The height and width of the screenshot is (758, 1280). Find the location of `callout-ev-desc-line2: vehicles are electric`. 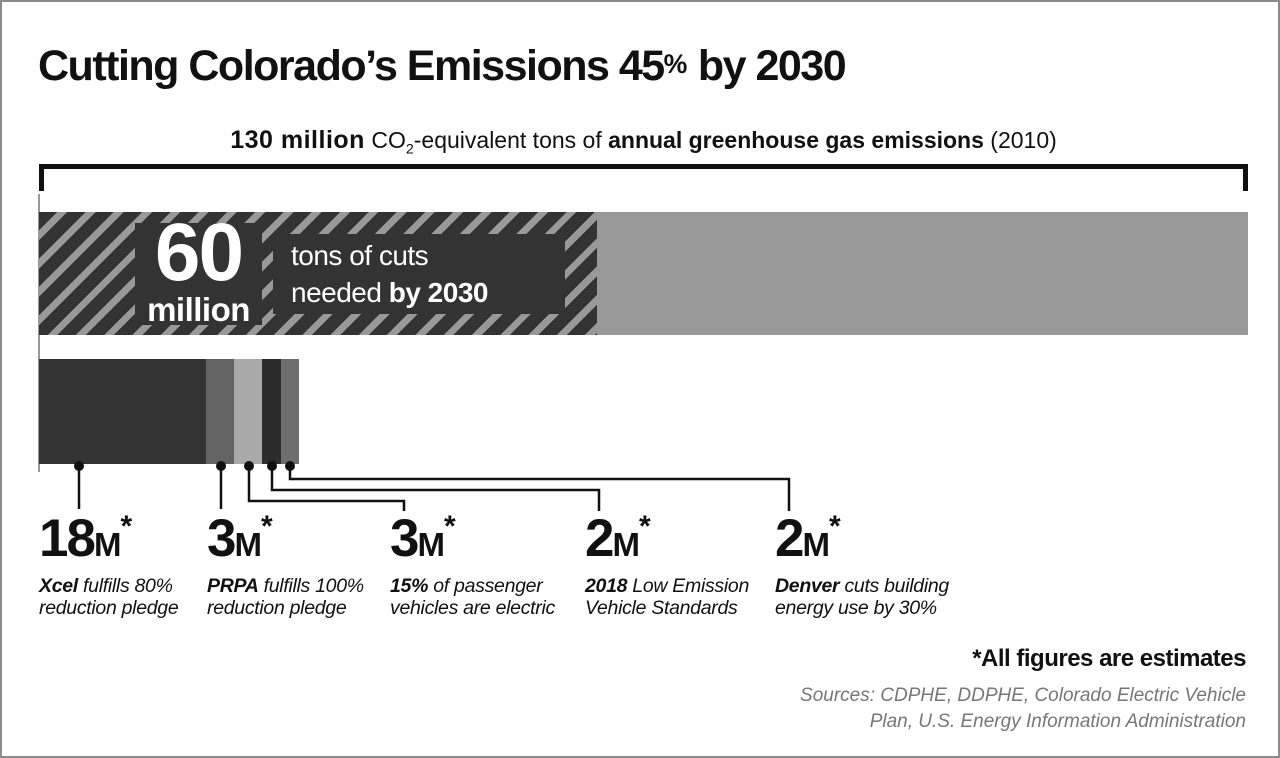

callout-ev-desc-line2: vehicles are electric is located at coordinates (472, 608).